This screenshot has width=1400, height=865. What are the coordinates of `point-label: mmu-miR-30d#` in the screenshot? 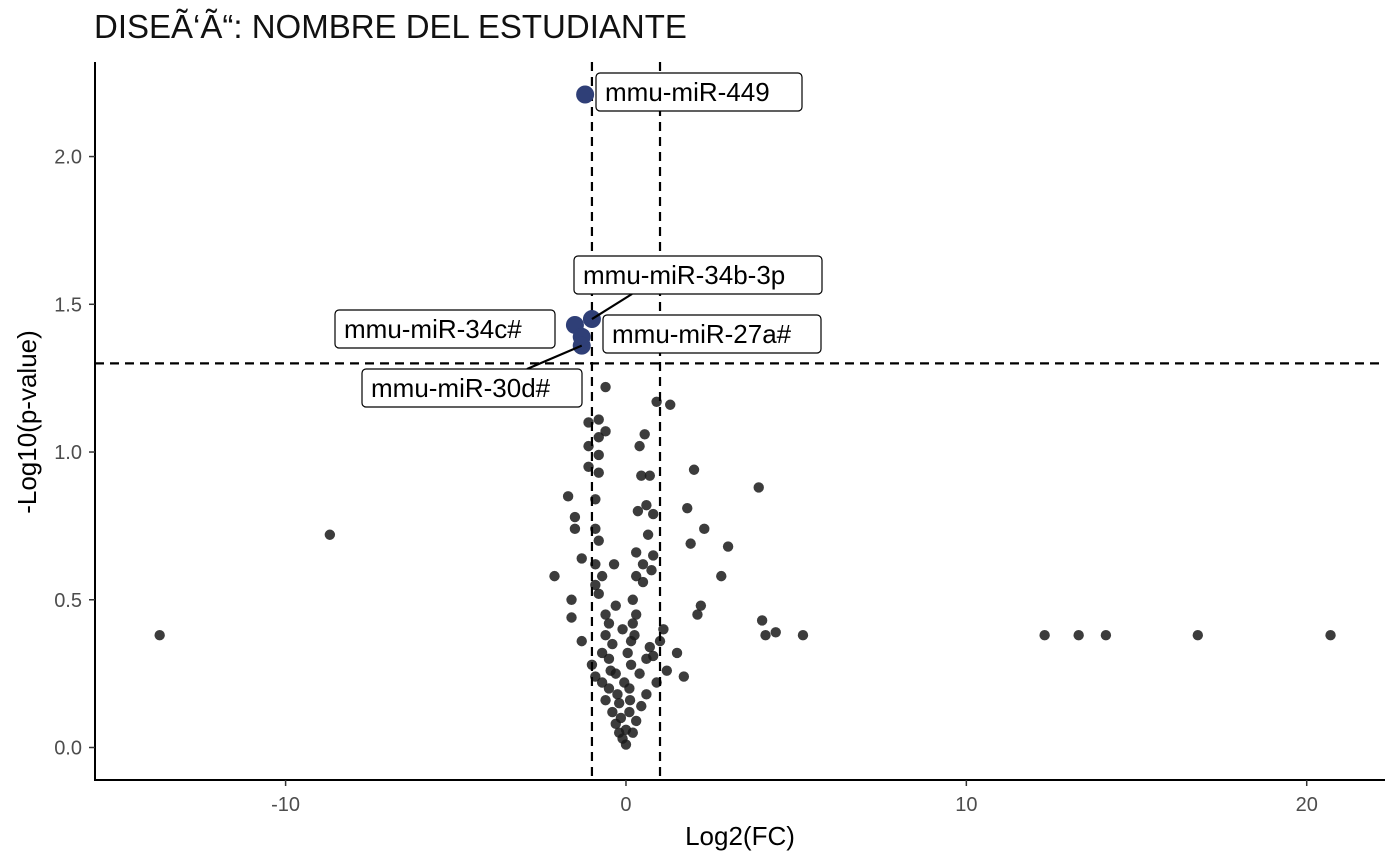 It's located at (461, 388).